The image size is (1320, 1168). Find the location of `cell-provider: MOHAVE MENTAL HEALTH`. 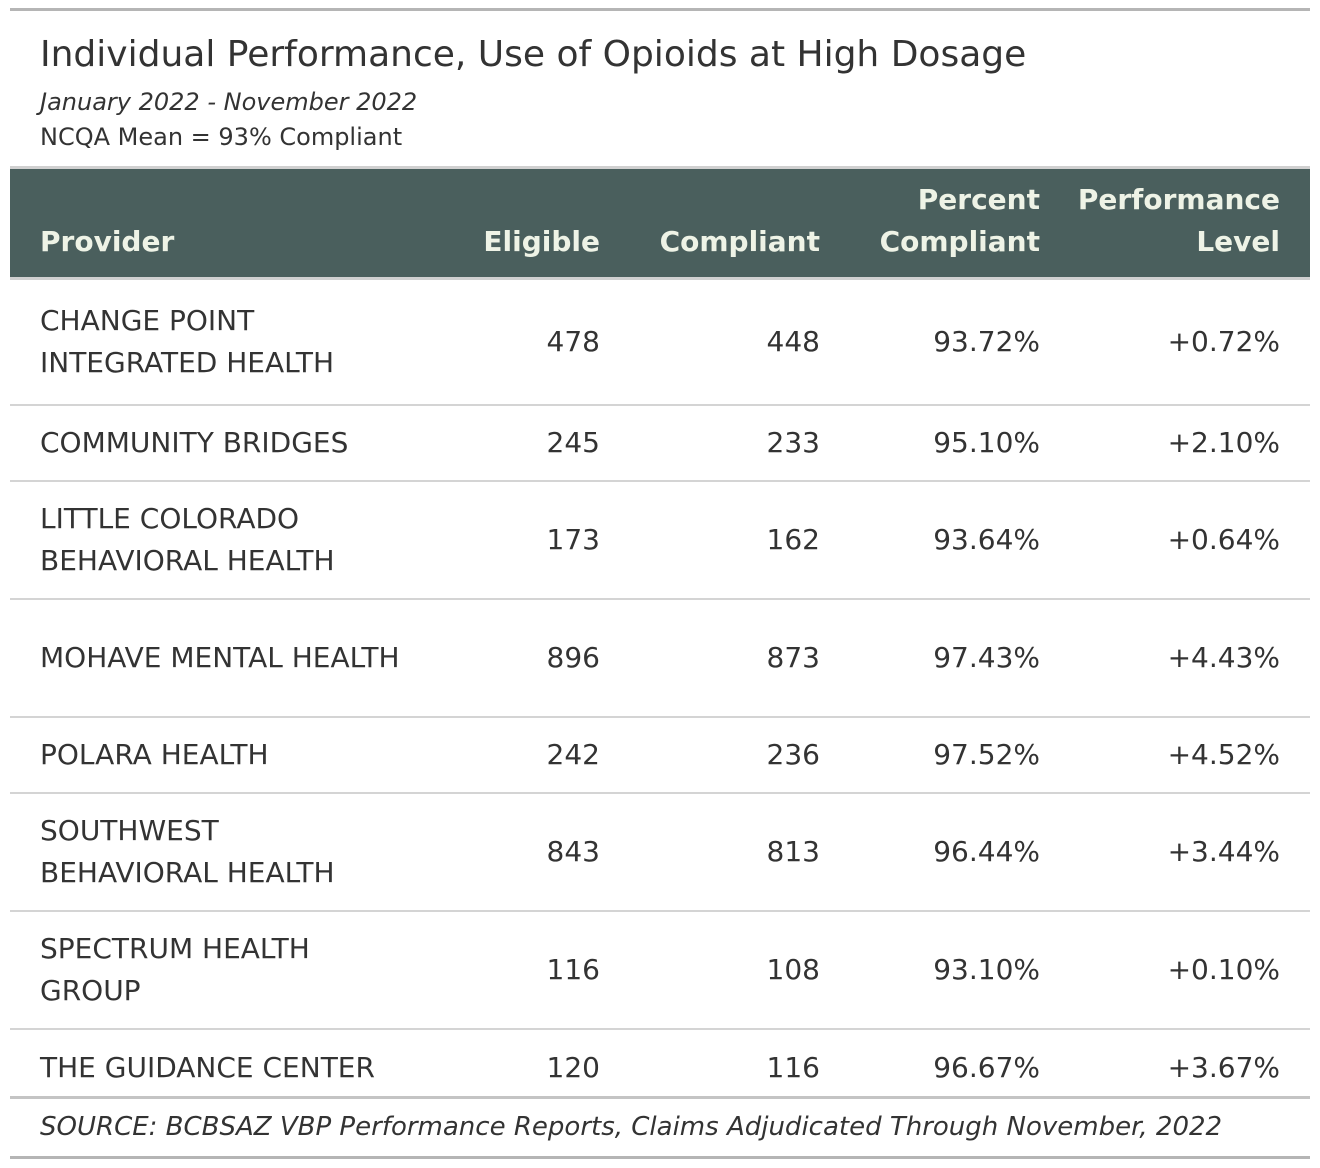

cell-provider: MOHAVE MENTAL HEALTH is located at coordinates (220, 657).